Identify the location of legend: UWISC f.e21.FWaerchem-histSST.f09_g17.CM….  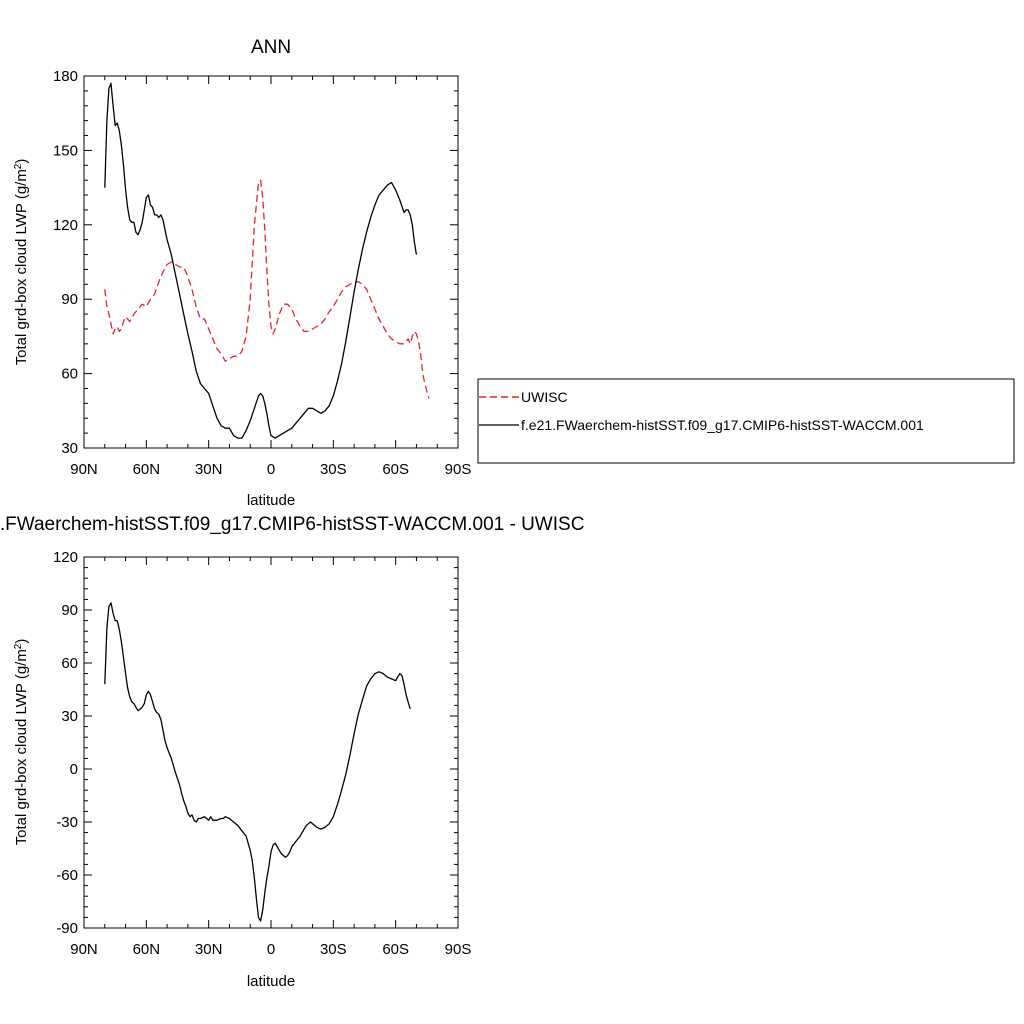
(746, 421).